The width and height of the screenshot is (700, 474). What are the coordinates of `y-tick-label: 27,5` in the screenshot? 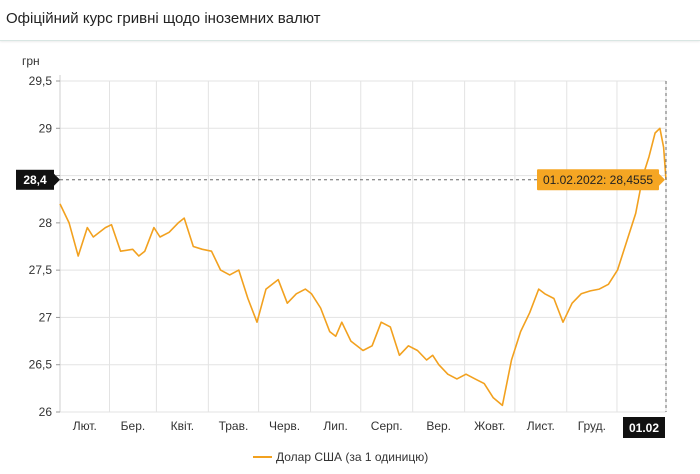 It's located at (41, 270).